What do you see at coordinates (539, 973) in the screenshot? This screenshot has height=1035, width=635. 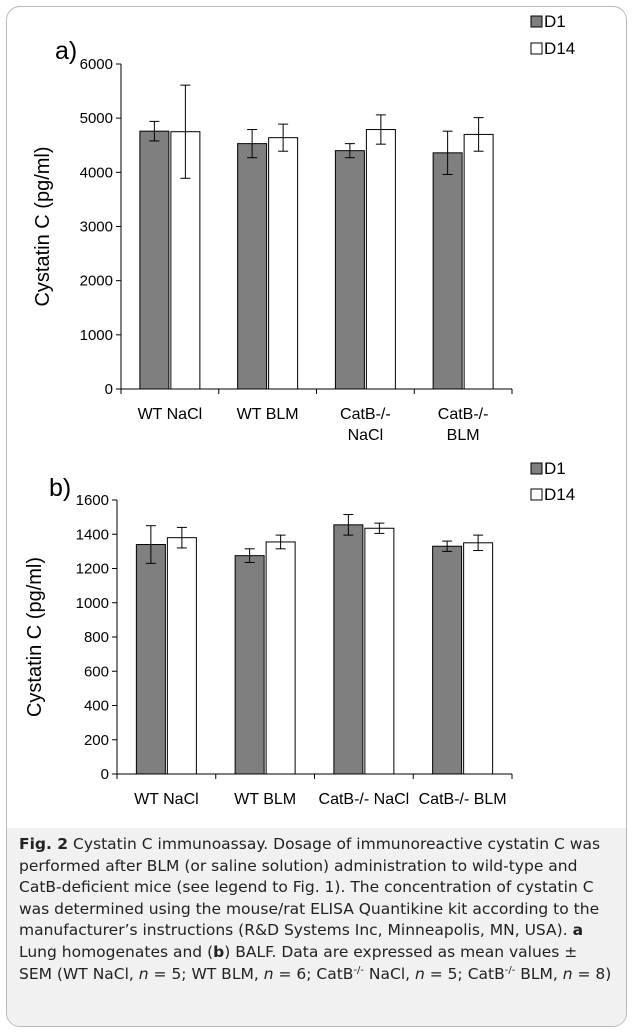 I see `caption-text: BLM,` at bounding box center [539, 973].